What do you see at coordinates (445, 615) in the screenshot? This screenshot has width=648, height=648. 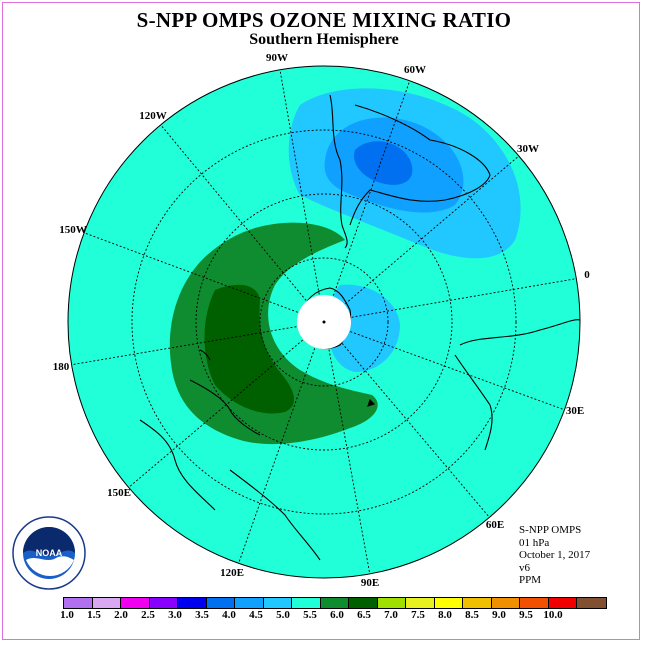 I see `colorbar-tick-label: 8.0` at bounding box center [445, 615].